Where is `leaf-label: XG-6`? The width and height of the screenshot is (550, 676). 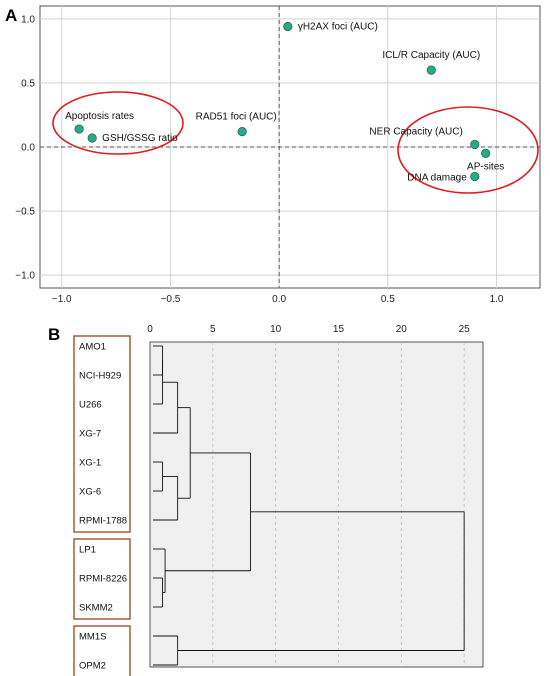 leaf-label: XG-6 is located at coordinates (90, 492).